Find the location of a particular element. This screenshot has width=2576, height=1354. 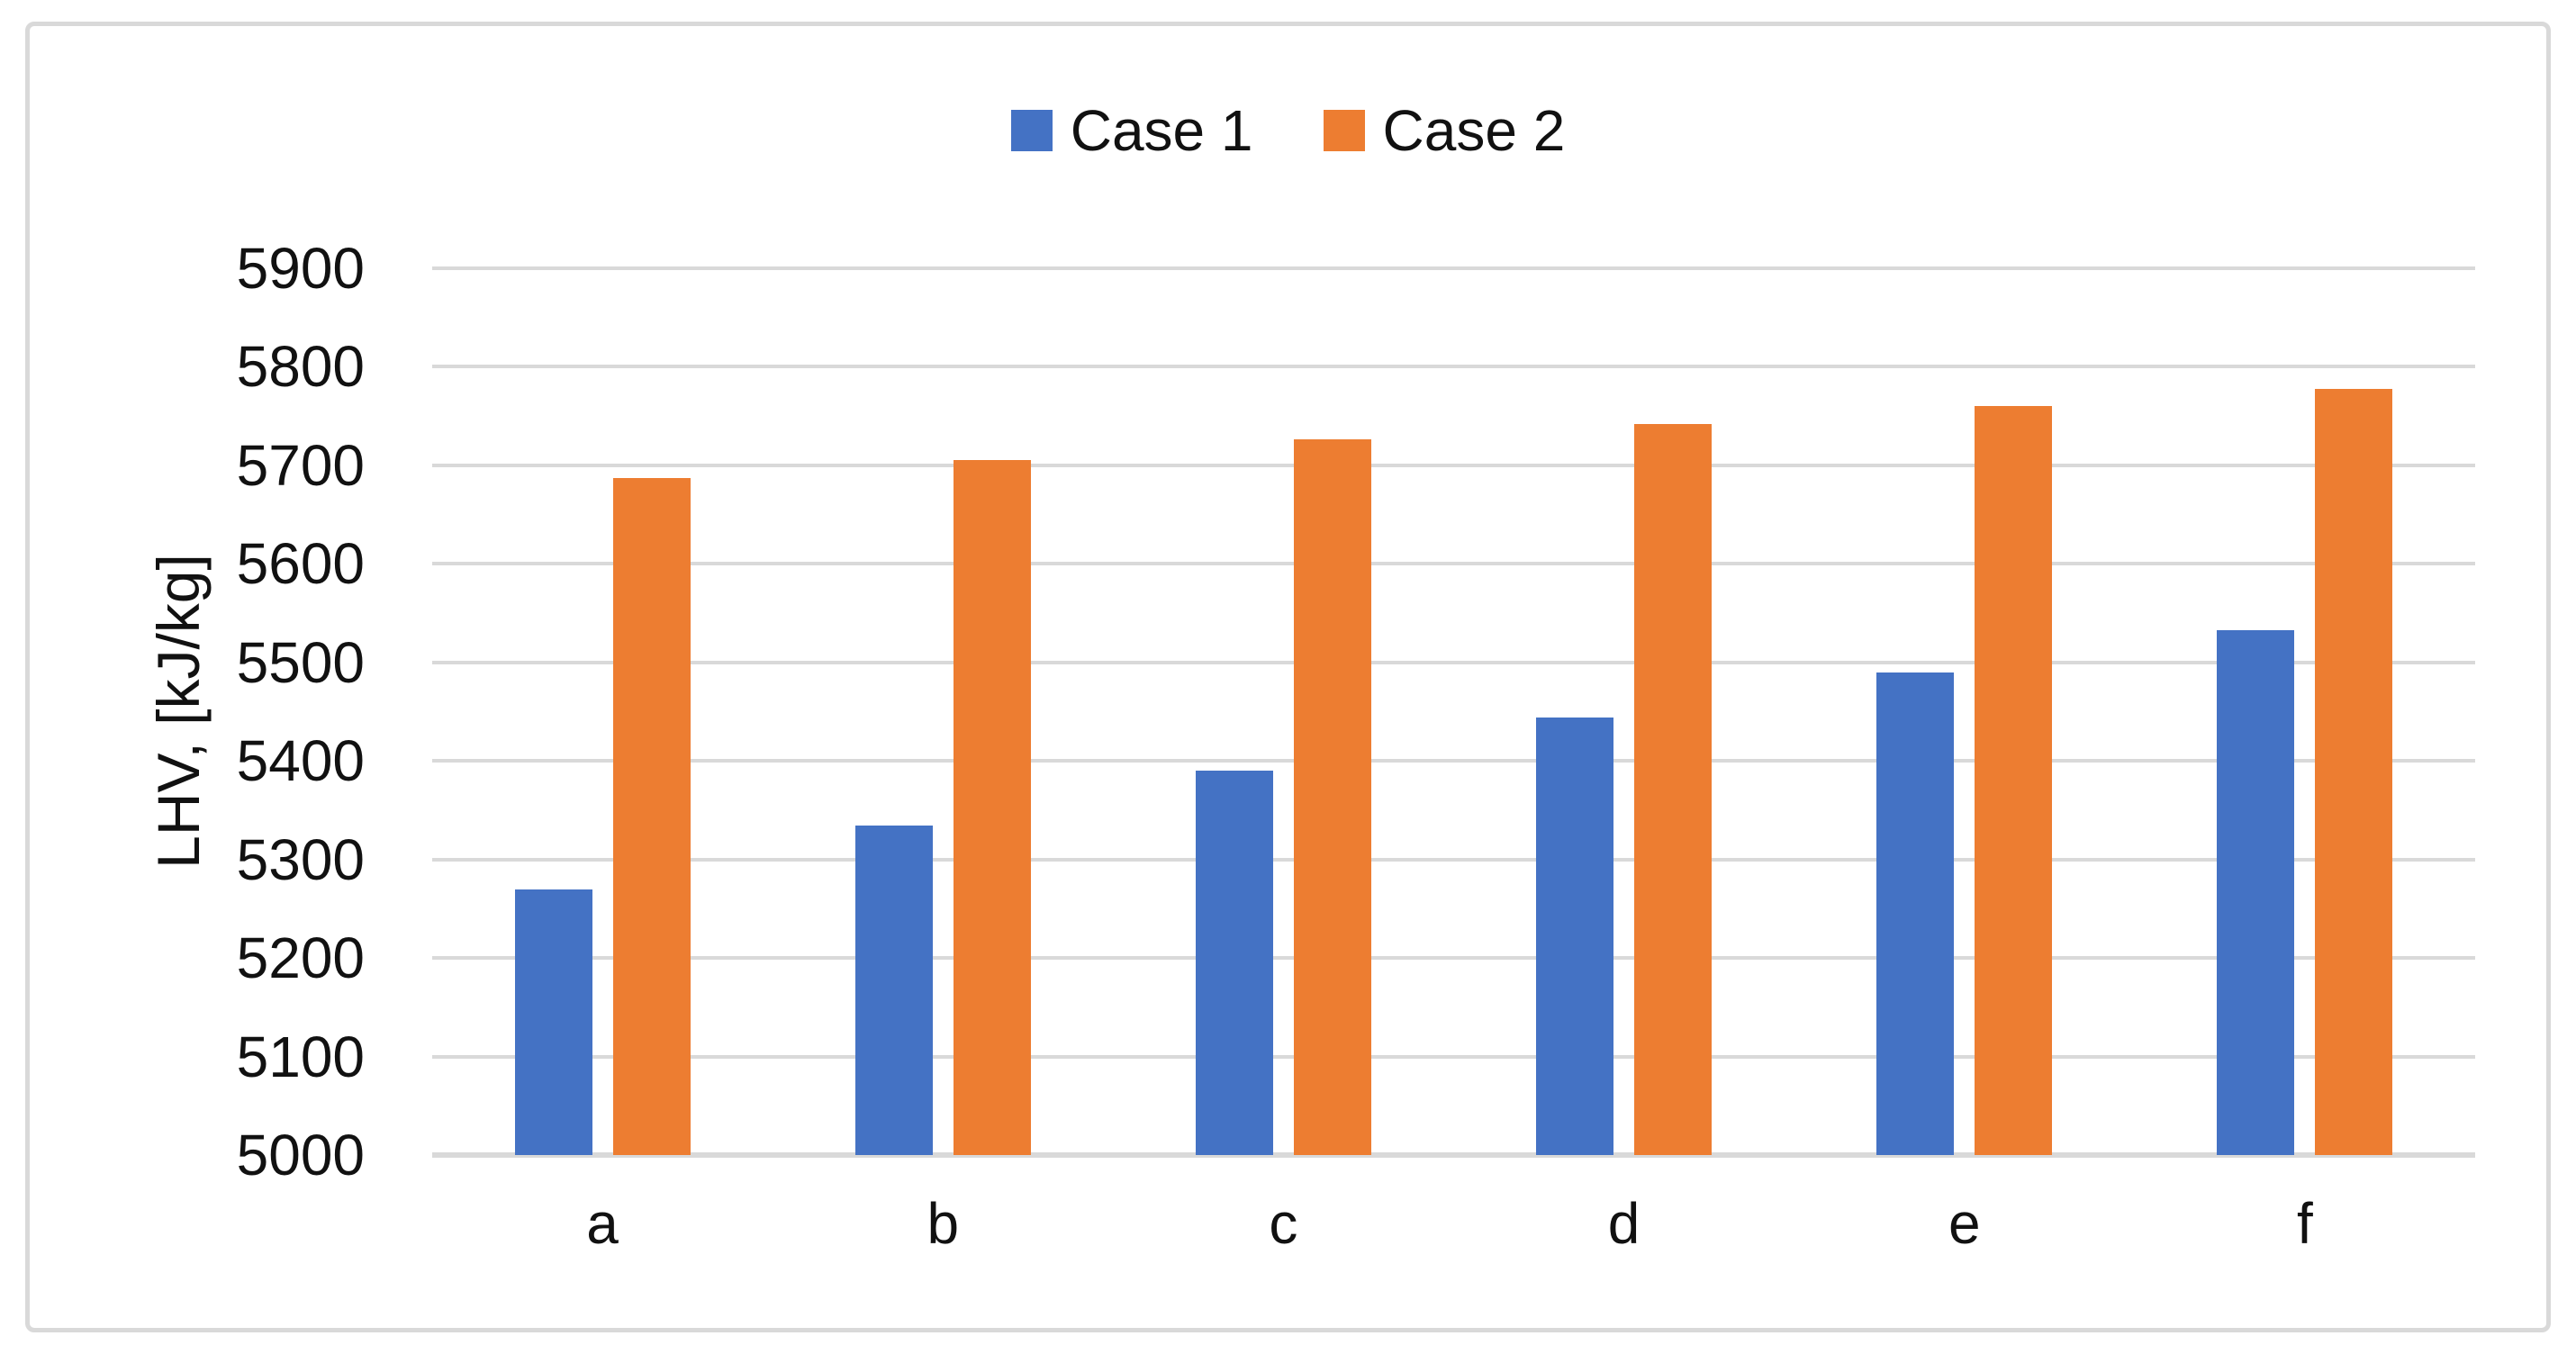

bar-case-1-d is located at coordinates (1575, 936).